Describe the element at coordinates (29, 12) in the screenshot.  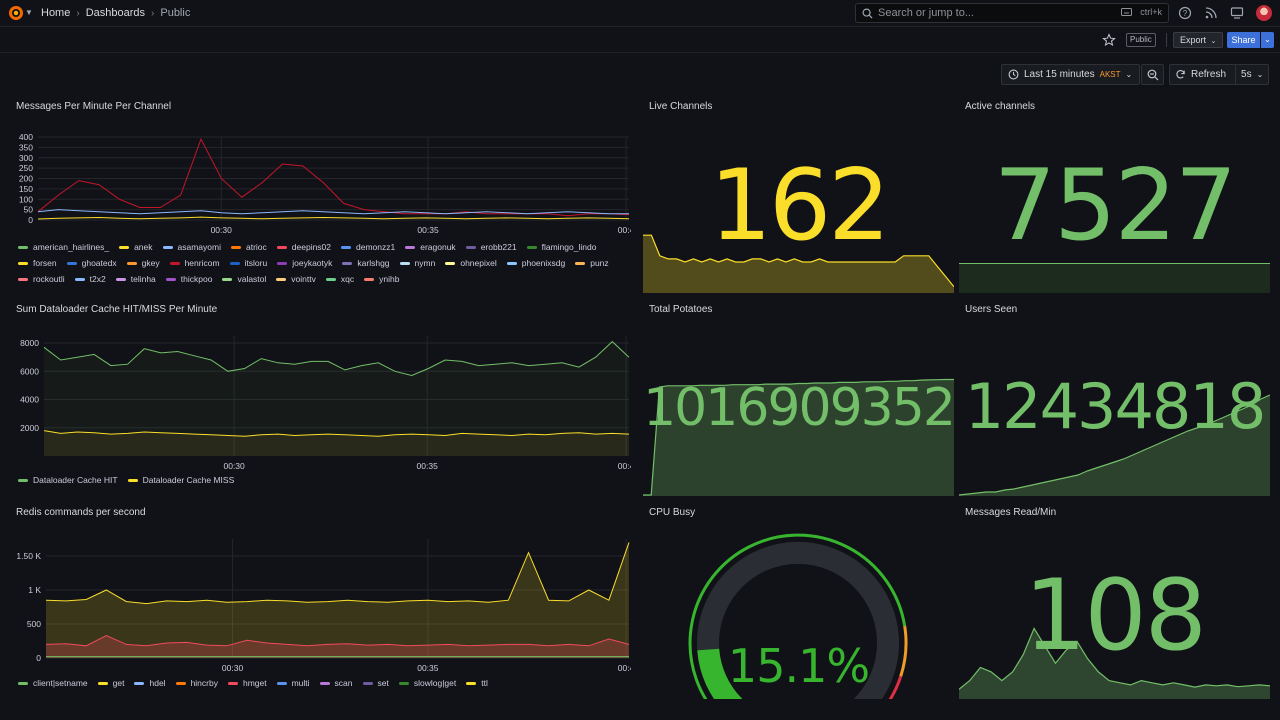
I see `logo-chevron-down-icon: ▼` at that location.